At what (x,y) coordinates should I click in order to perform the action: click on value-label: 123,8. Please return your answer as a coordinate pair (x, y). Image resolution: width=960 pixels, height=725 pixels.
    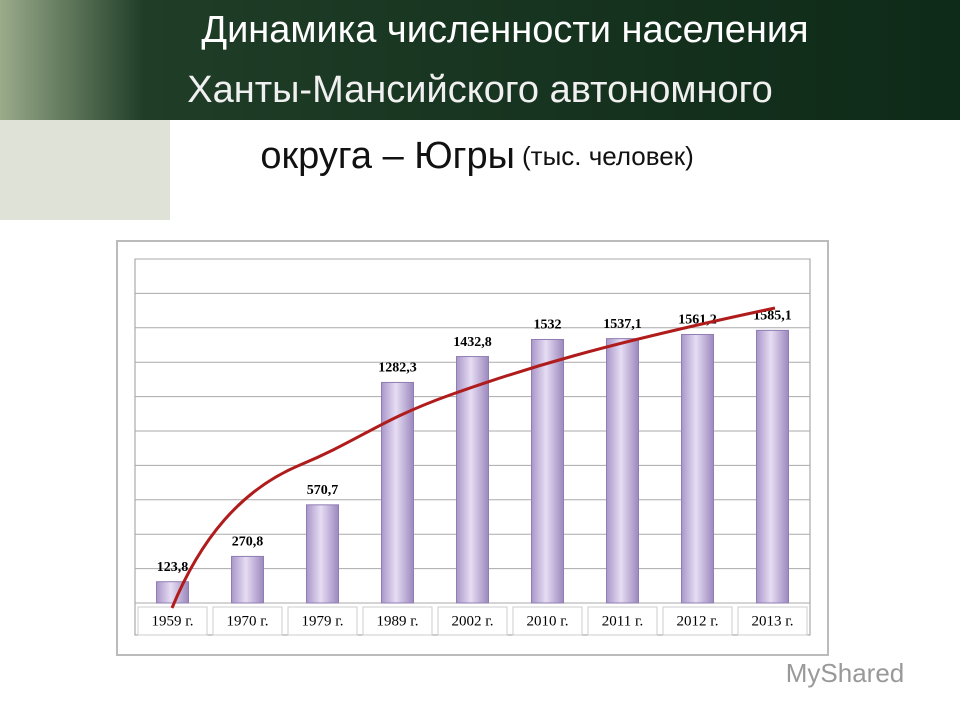
    Looking at the image, I should click on (173, 567).